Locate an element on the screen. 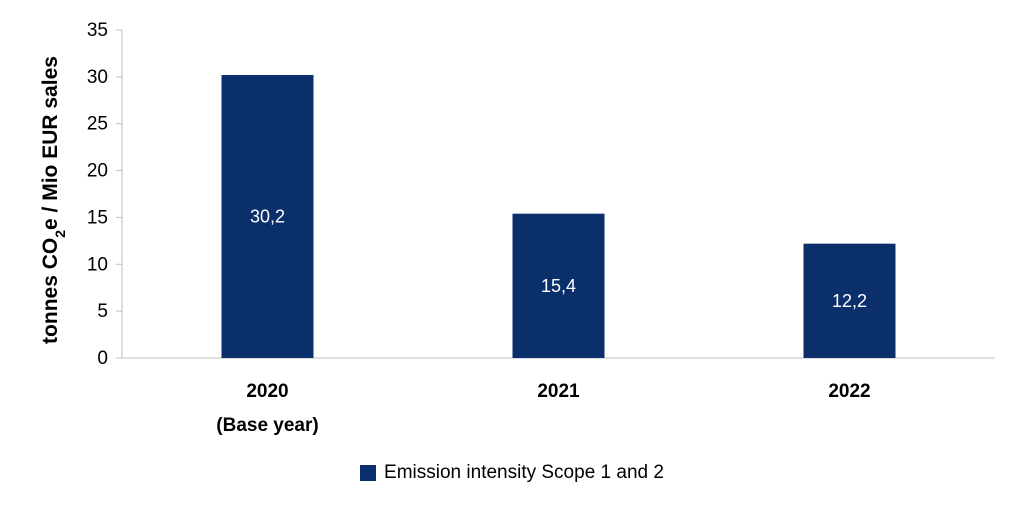 The image size is (1024, 516). y-tick-label: 10 is located at coordinates (97, 264).